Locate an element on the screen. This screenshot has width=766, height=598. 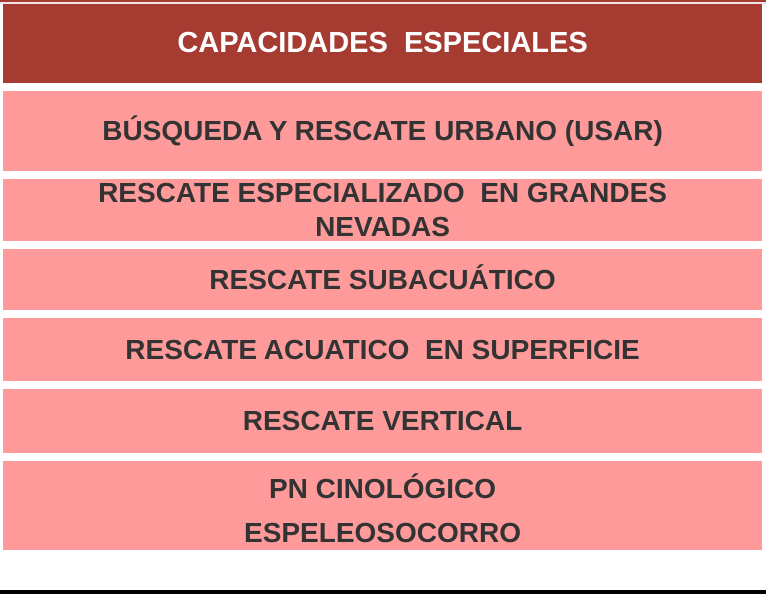
table-row: ESPELEOSOCORRO is located at coordinates (382, 533).